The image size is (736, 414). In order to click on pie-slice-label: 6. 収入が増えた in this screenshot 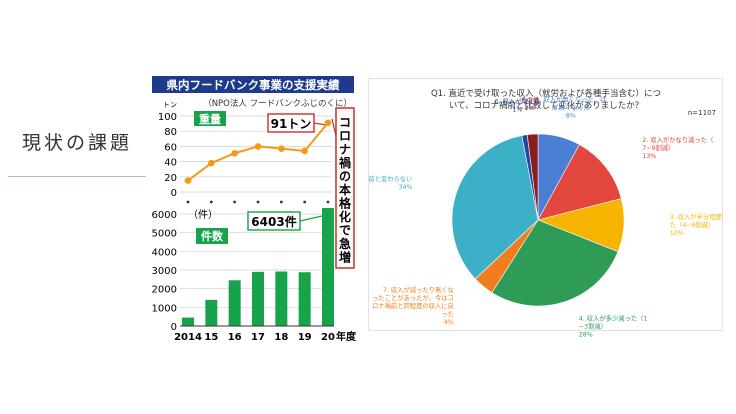, I will do `click(517, 100)`.